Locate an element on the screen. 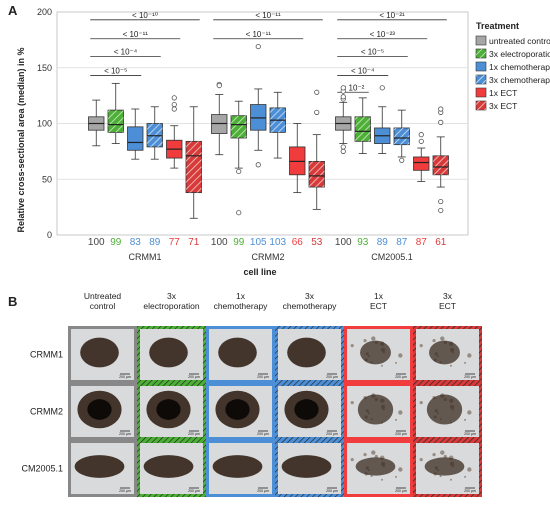  micrograph-CRMM1-4: 200 µm is located at coordinates (378, 354).